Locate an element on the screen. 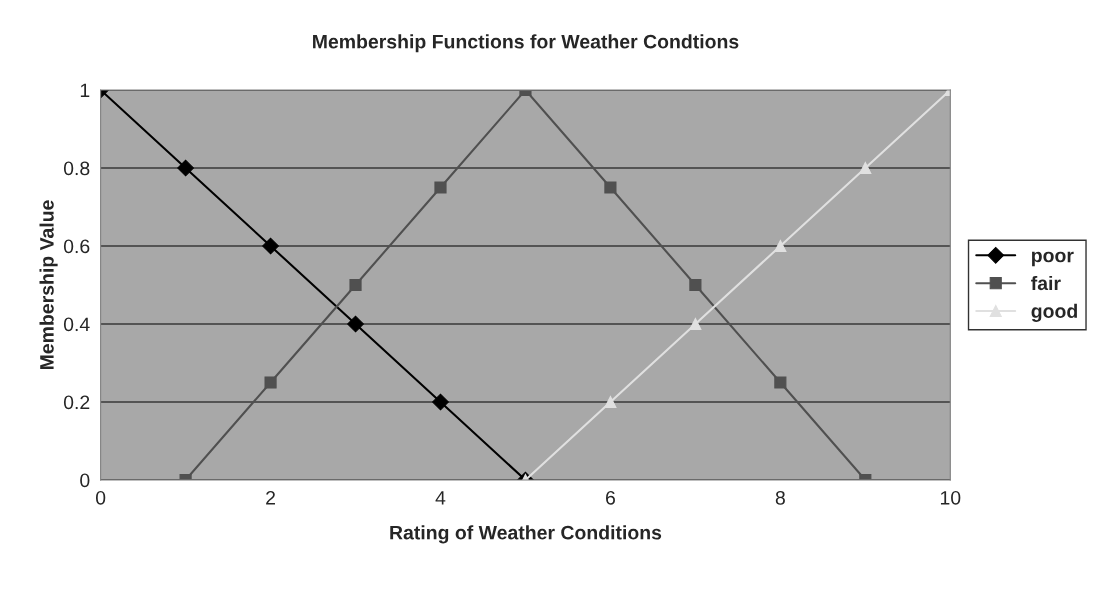 The width and height of the screenshot is (1118, 600). x-tick-label: 0 is located at coordinates (100, 497).